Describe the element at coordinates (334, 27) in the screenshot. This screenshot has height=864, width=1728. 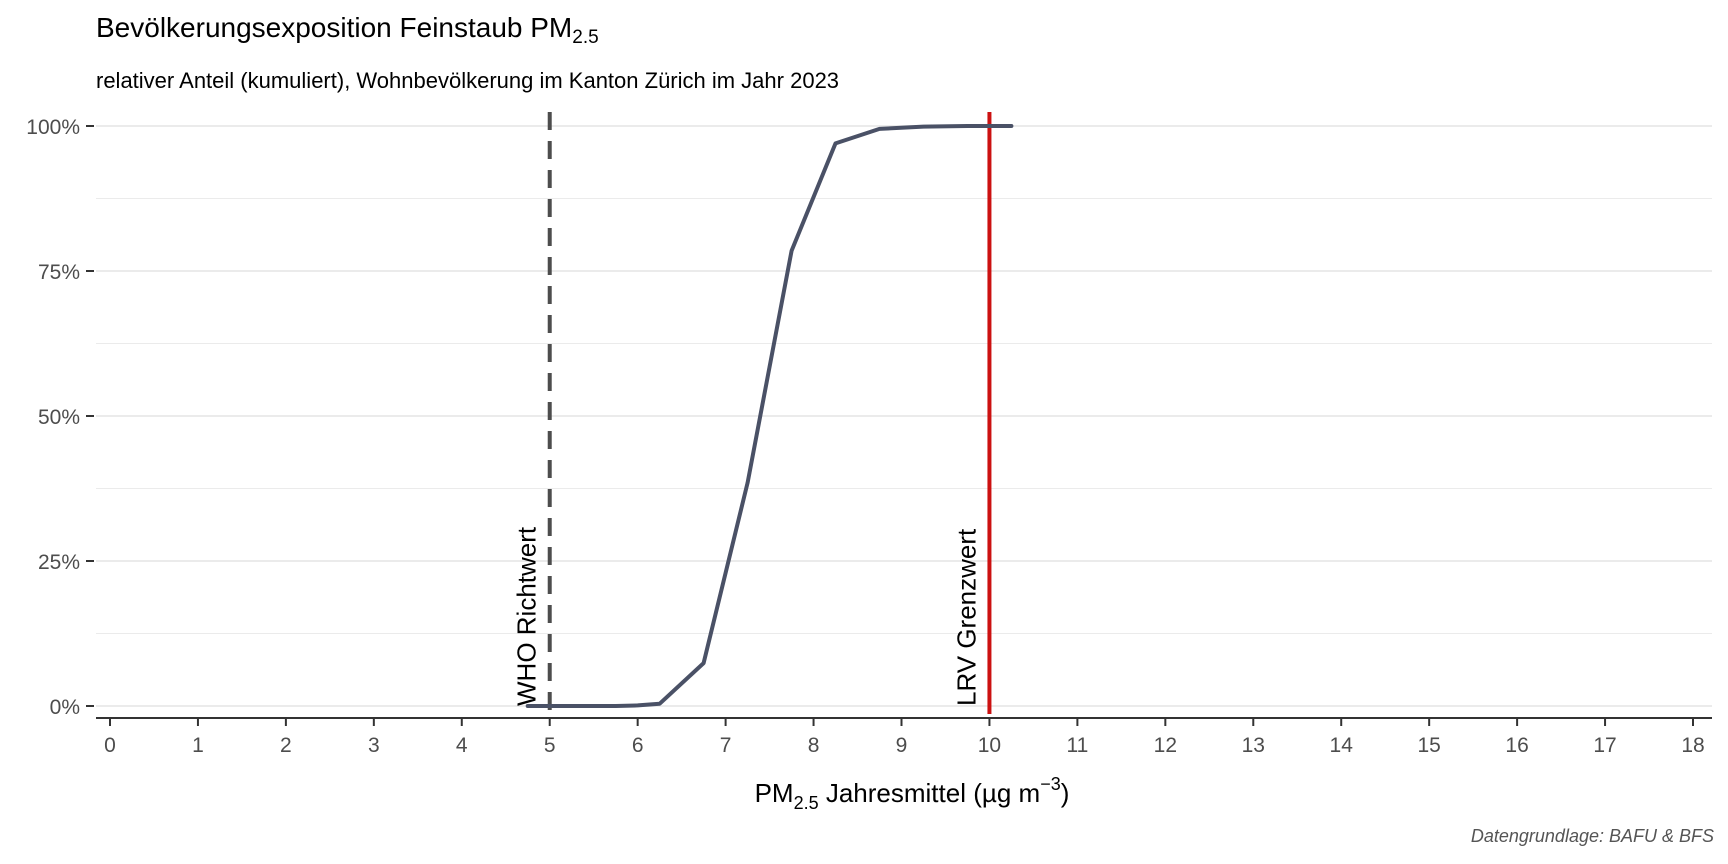
I see `chart-title-text: Bevölkerungsexposition Feinstaub PM` at that location.